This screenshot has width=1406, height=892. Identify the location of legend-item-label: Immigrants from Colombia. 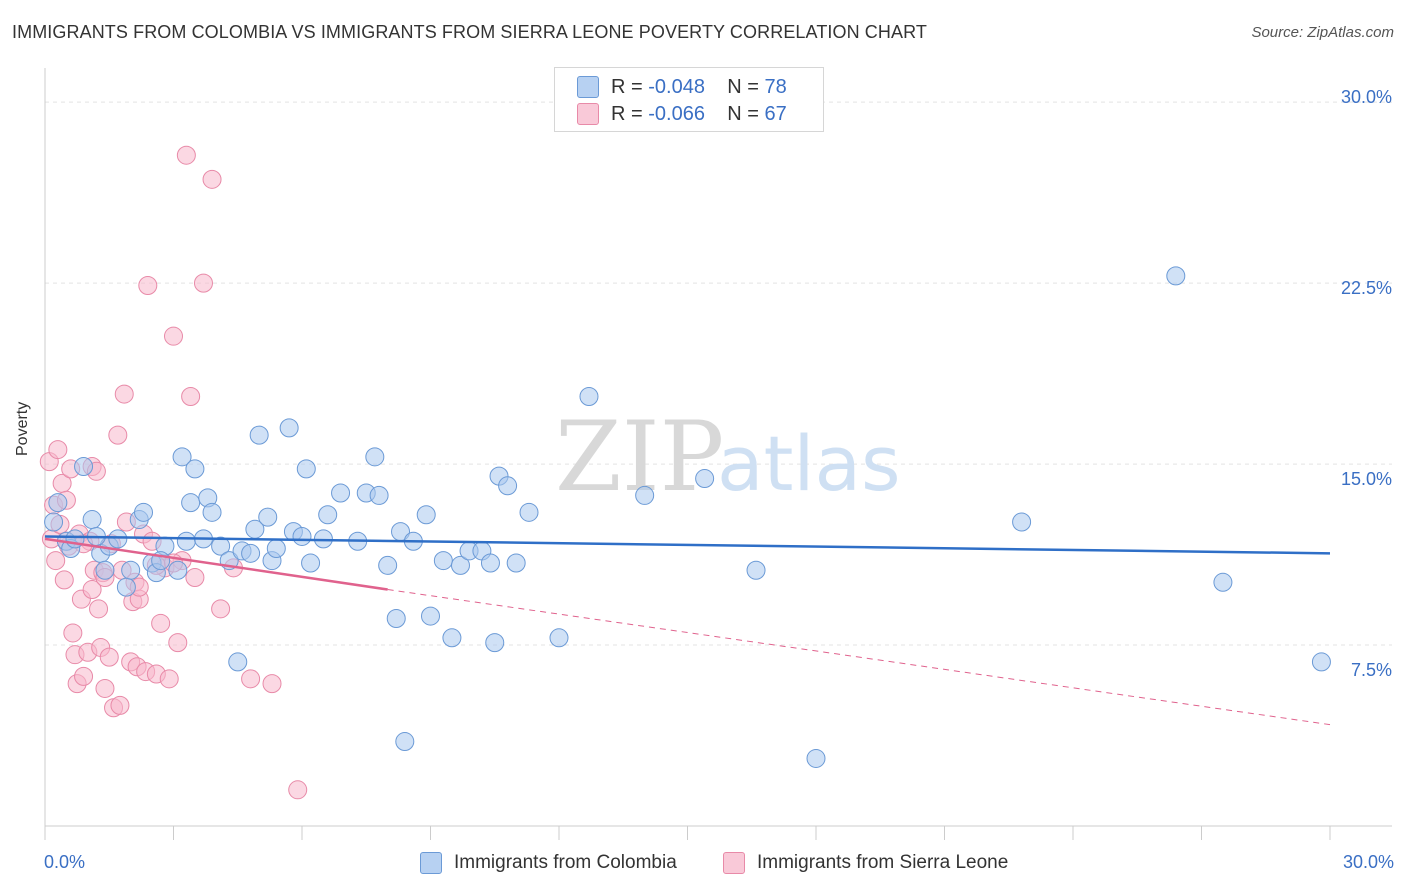
(565, 862).